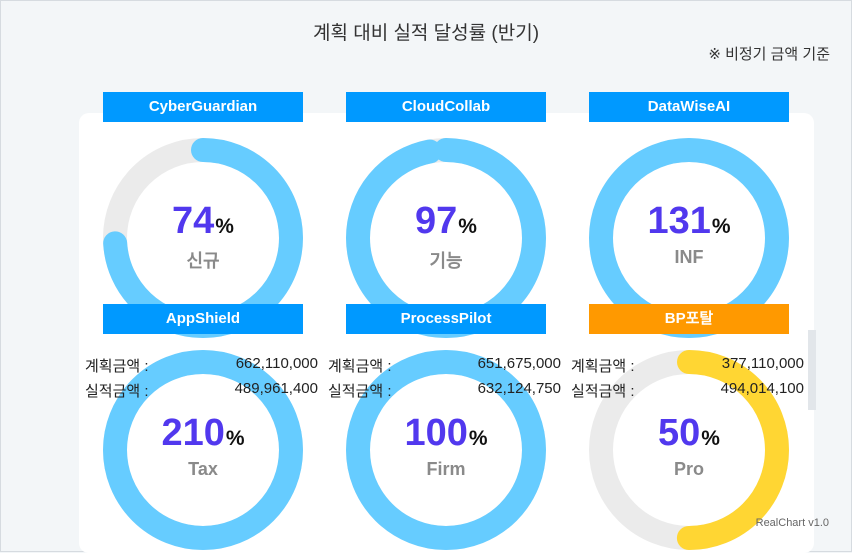 Image resolution: width=852 pixels, height=553 pixels. I want to click on gauge-percent: 50%, so click(689, 433).